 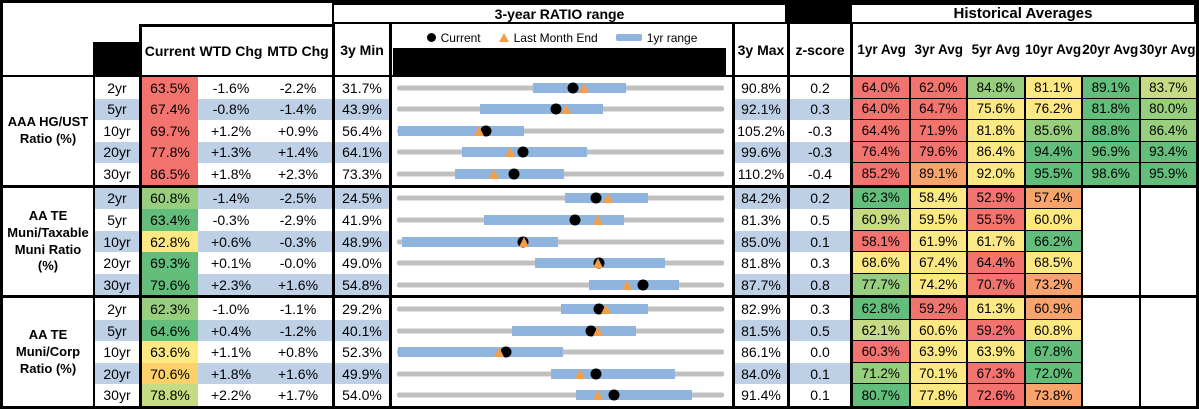 What do you see at coordinates (881, 49) in the screenshot?
I see `avg-column-header-1yr: 1yr Avg` at bounding box center [881, 49].